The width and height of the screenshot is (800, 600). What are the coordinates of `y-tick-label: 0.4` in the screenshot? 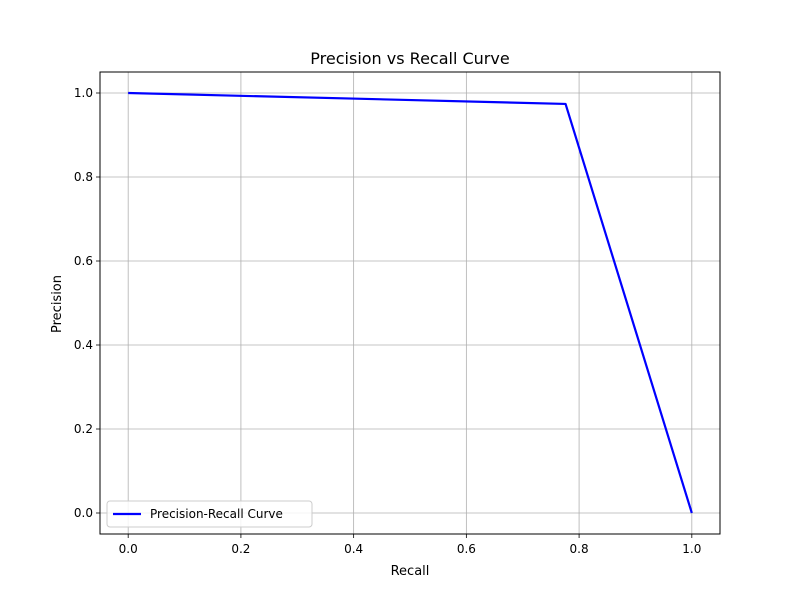 It's located at (83, 345).